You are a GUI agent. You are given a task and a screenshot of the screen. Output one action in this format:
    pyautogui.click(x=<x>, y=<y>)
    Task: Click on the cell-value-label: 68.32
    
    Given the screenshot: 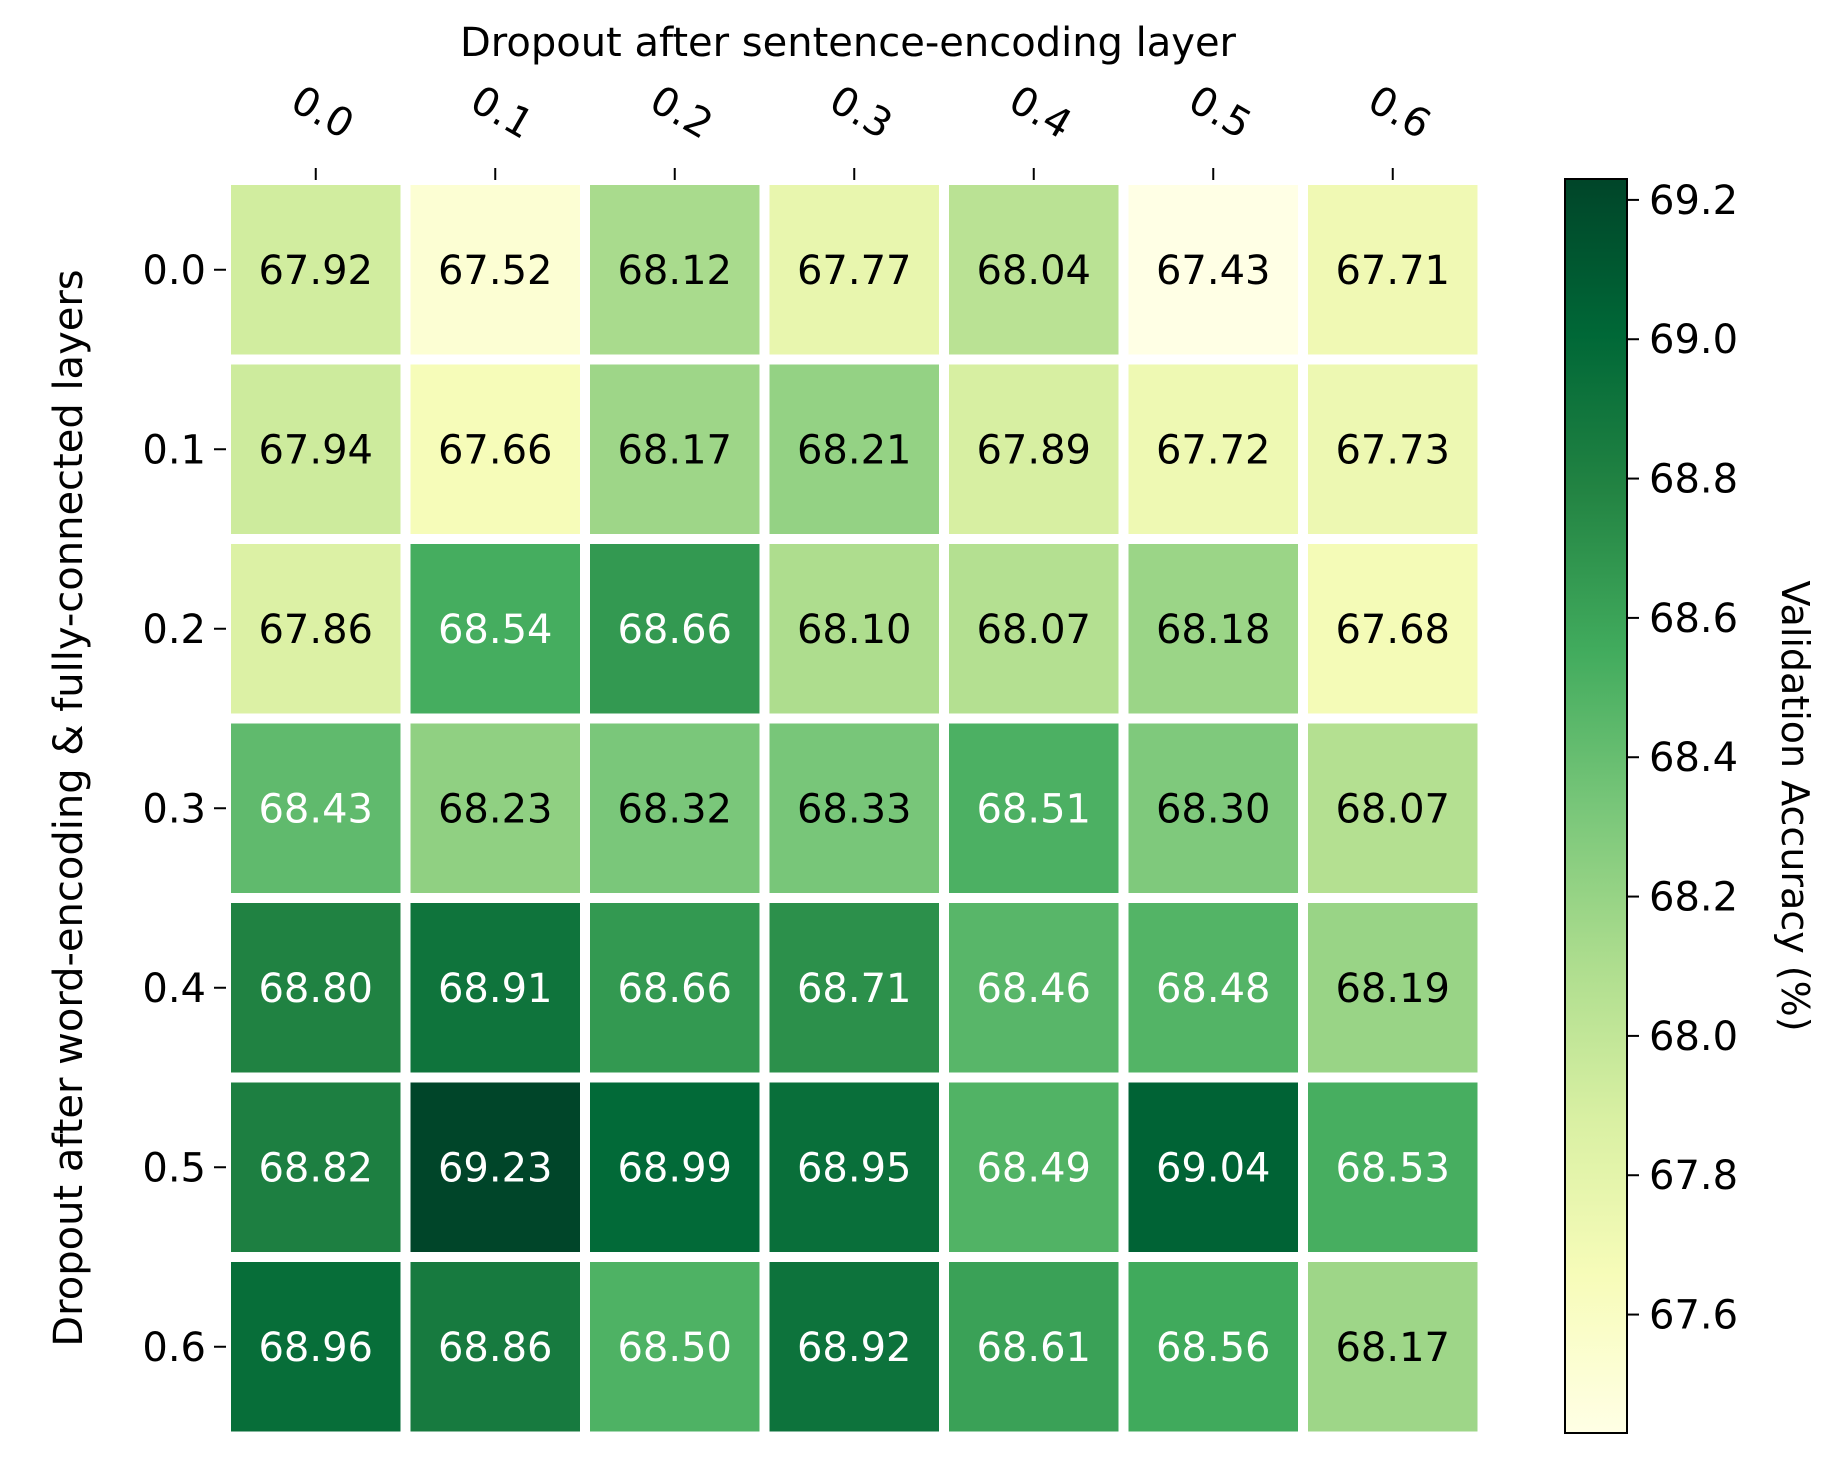 What is the action you would take?
    pyautogui.click(x=674, y=809)
    